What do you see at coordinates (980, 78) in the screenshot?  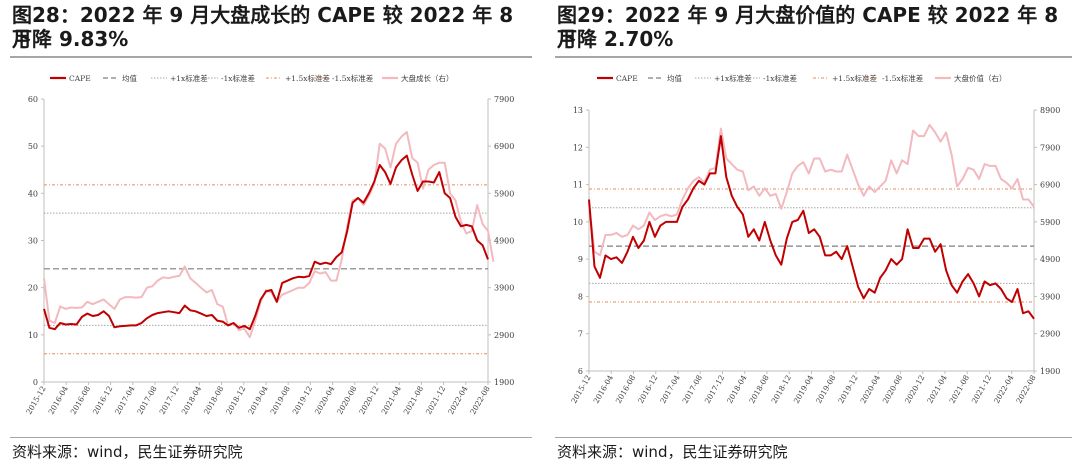 I see `legend-label: 大盘价值（右）` at bounding box center [980, 78].